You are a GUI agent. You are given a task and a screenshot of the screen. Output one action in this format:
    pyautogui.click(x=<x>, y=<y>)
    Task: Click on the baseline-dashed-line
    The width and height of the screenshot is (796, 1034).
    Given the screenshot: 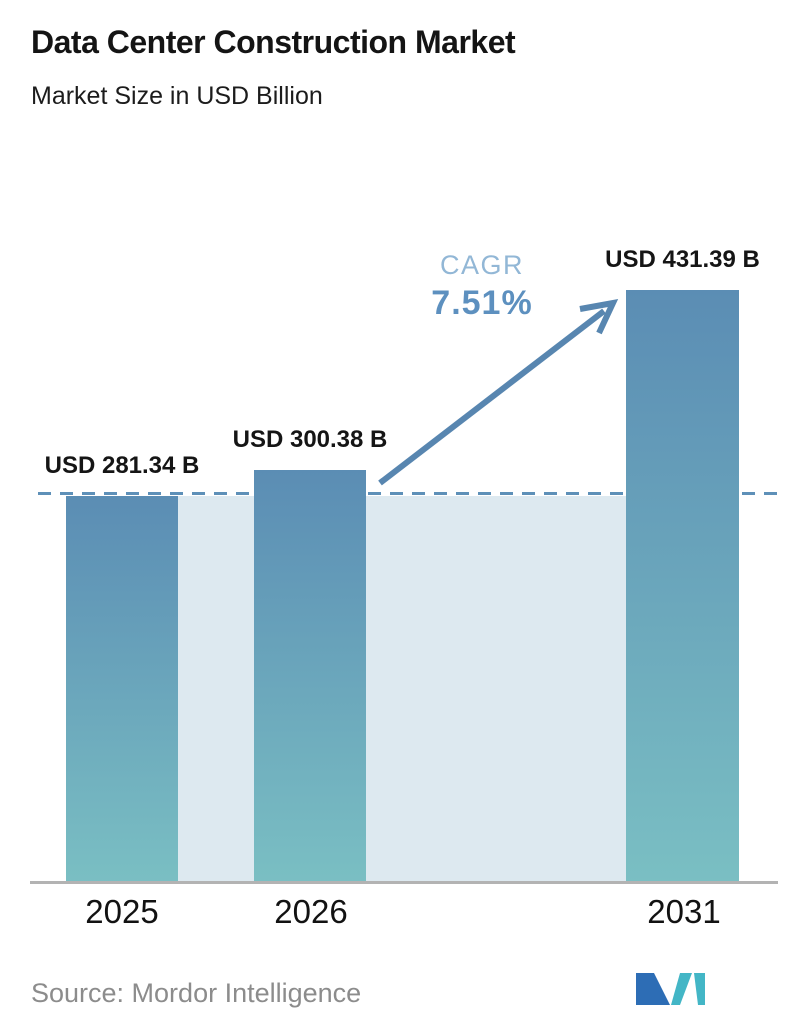 What is the action you would take?
    pyautogui.click(x=410, y=493)
    